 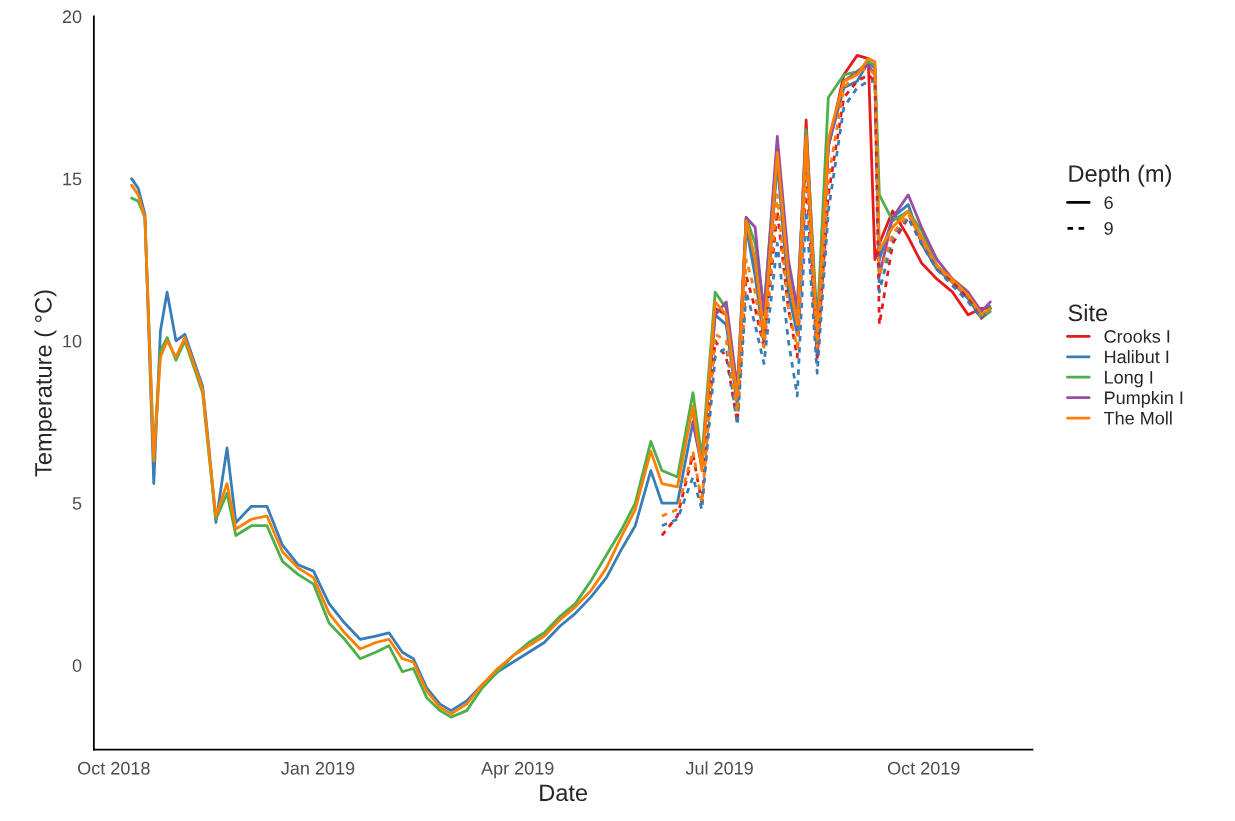 I want to click on text: 6, so click(x=1108, y=202).